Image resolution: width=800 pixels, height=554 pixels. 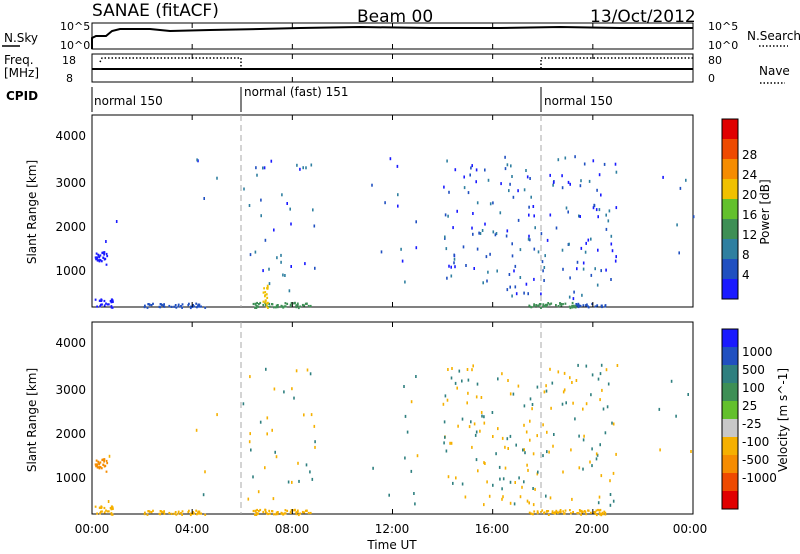 I want to click on power-ytick-1000: 1000, so click(x=70, y=271).